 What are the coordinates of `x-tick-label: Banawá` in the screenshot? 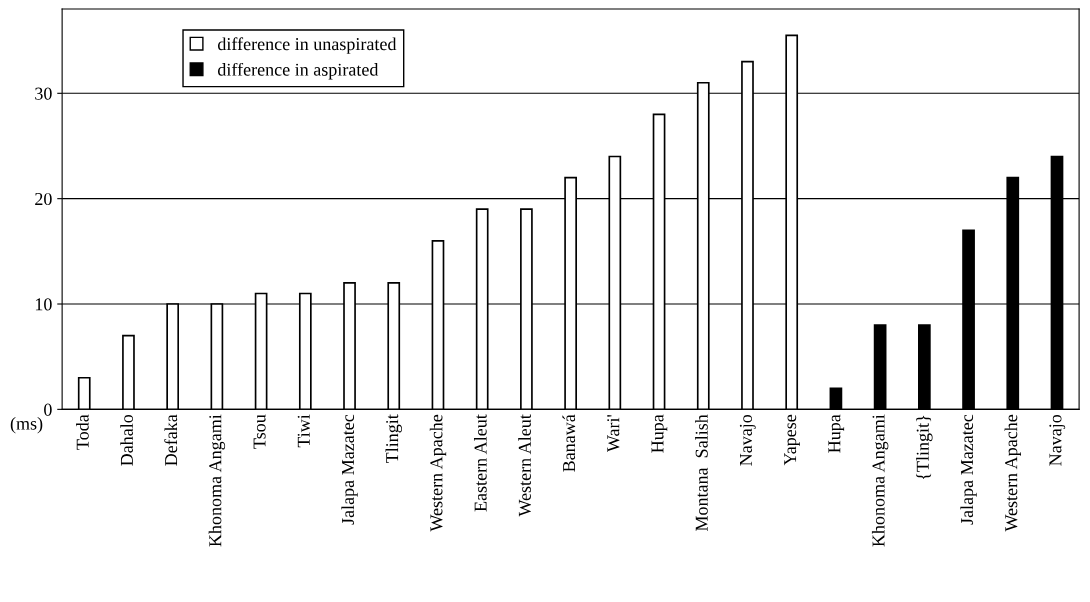 It's located at (569, 443).